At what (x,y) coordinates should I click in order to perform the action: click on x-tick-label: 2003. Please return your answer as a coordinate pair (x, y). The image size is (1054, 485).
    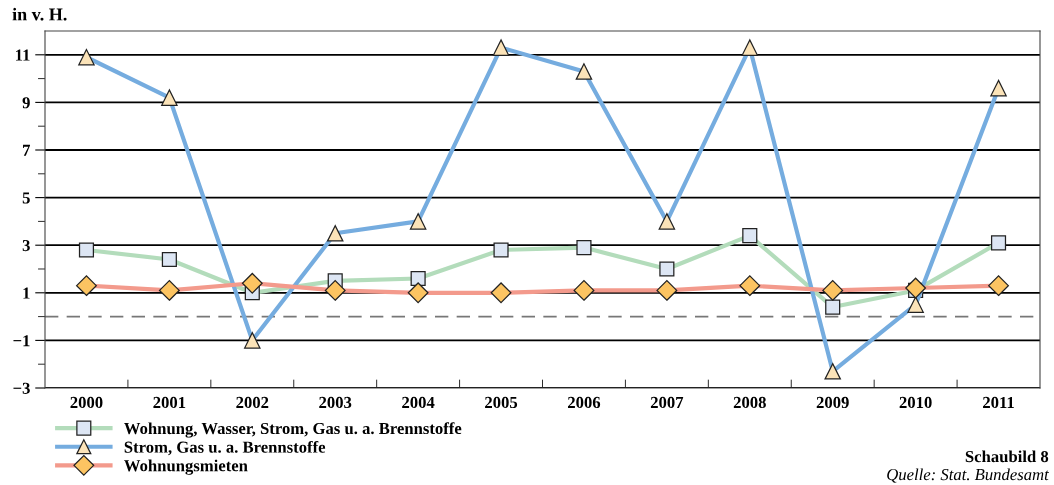
    Looking at the image, I should click on (335, 402).